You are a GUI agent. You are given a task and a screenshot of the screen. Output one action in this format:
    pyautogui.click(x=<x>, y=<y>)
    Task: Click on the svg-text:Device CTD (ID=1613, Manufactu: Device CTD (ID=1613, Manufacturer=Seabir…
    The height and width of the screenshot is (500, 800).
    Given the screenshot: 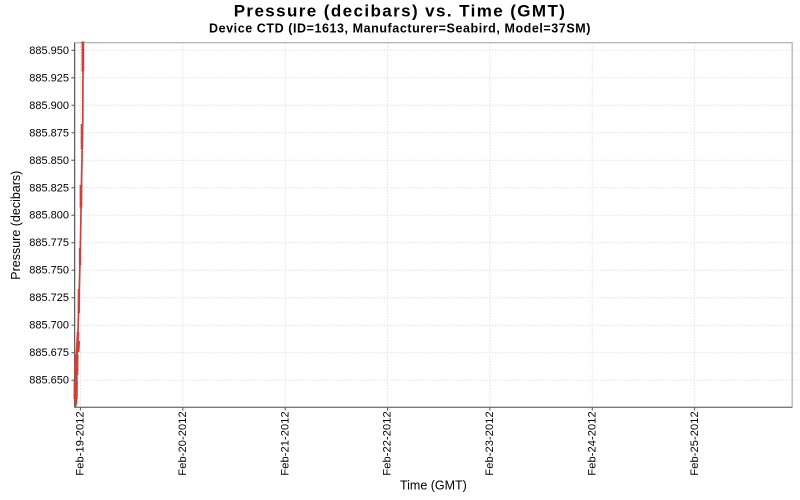 What is the action you would take?
    pyautogui.click(x=400, y=29)
    